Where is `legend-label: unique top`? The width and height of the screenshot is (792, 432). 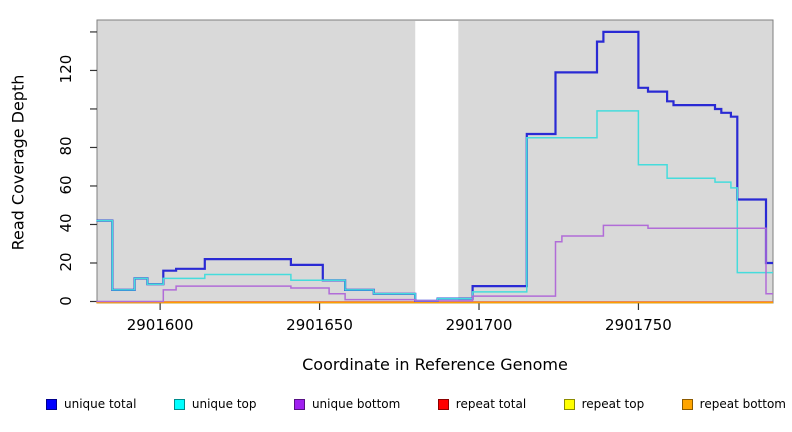
legend-label: unique top is located at coordinates (224, 404).